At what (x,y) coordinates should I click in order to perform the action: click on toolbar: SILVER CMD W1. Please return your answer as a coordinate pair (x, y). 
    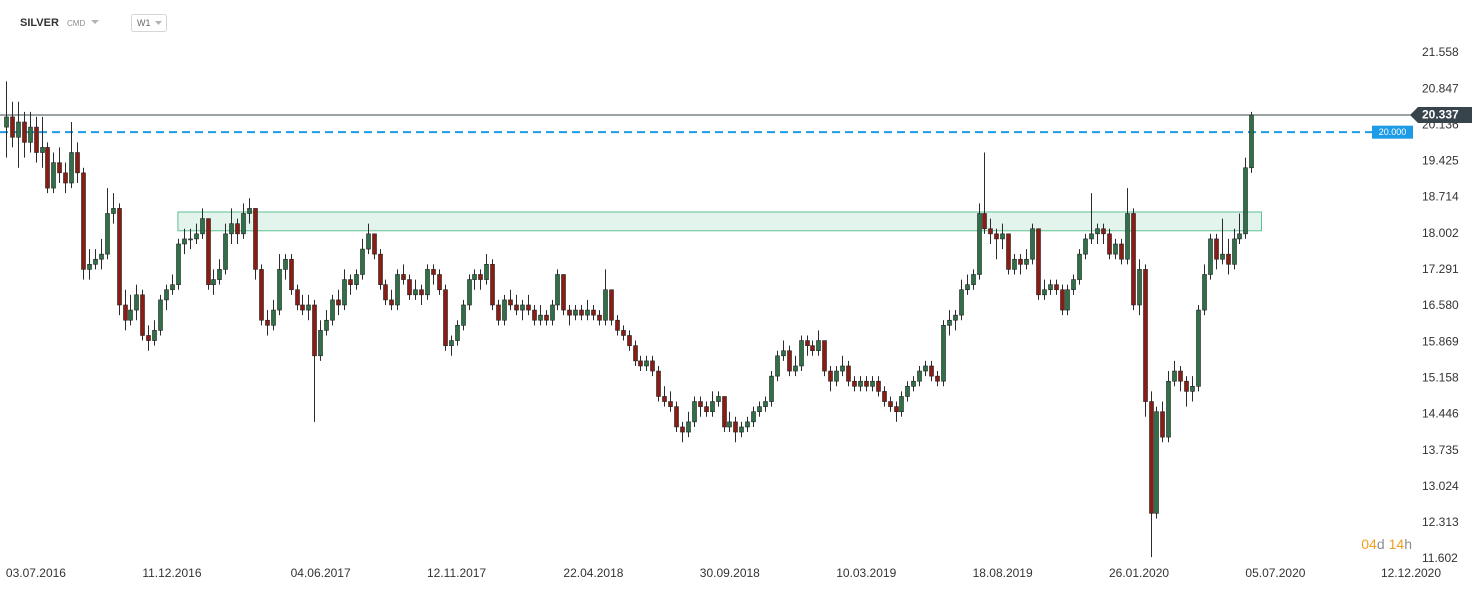
    Looking at the image, I should click on (93, 23).